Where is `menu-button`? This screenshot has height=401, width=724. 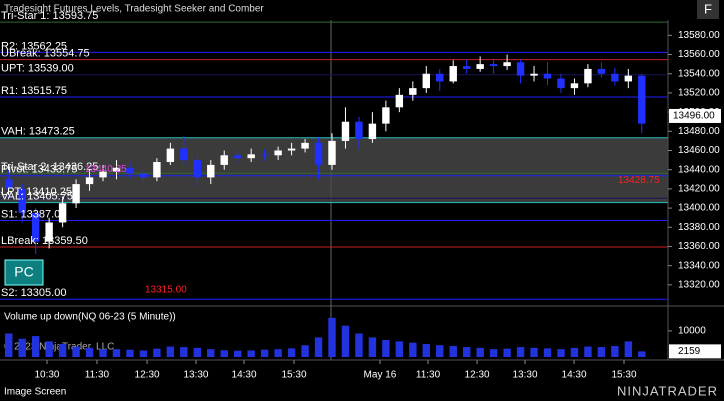
menu-button is located at coordinates (708, 9).